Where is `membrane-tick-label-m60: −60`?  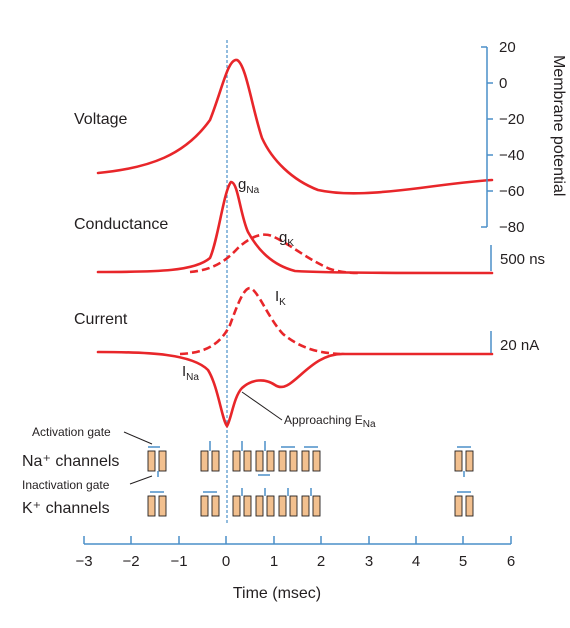 membrane-tick-label-m60: −60 is located at coordinates (511, 191).